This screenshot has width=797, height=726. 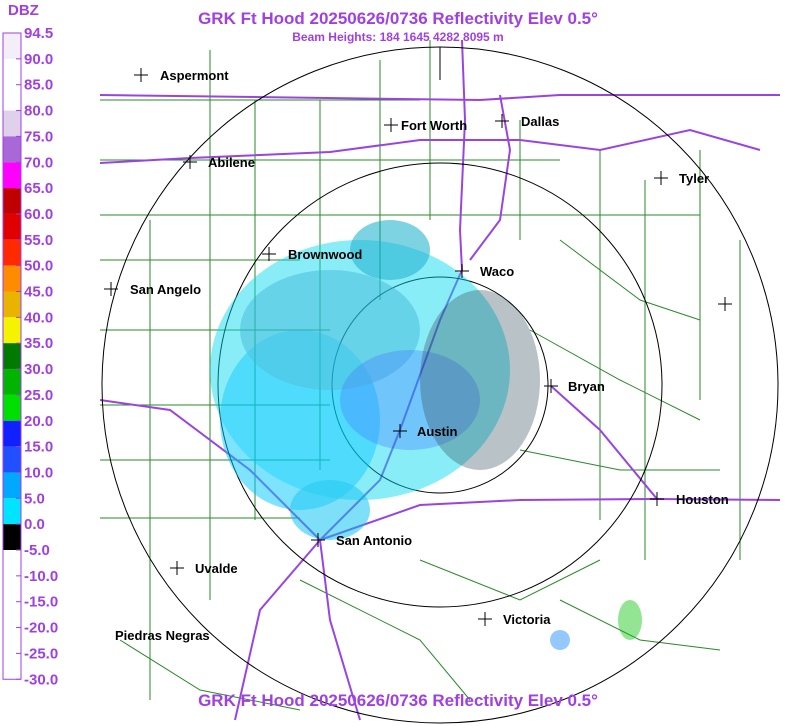 I want to click on city-label: Austin, so click(x=437, y=431).